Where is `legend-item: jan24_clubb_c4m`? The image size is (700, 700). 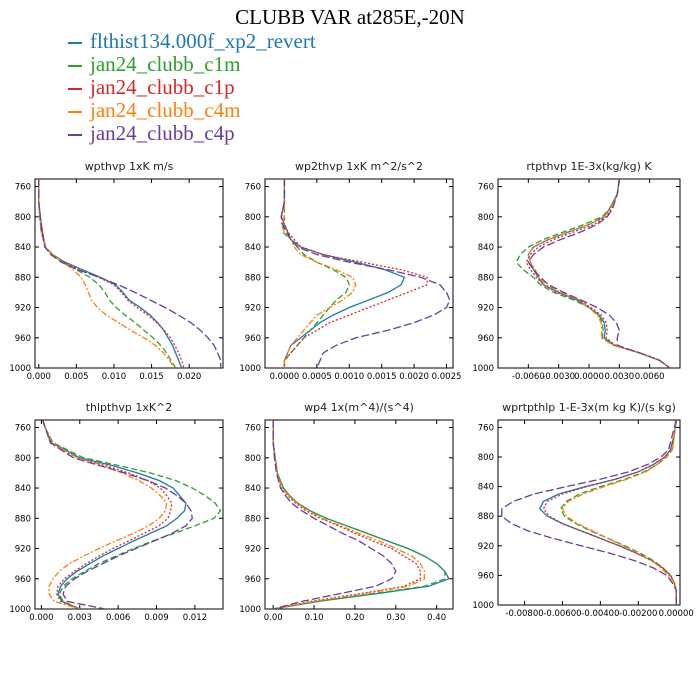
legend-item: jan24_clubb_c4m is located at coordinates (192, 110).